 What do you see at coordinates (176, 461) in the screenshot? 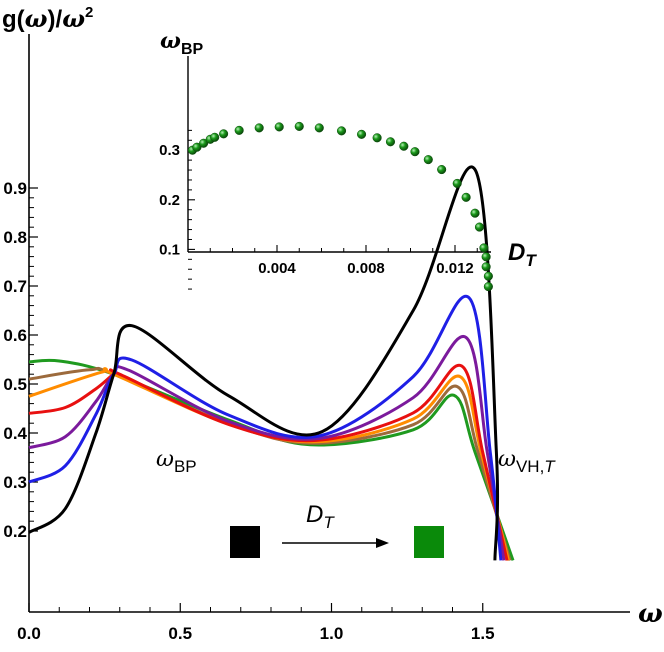
I see `annotation-omega-bp: ωBP` at bounding box center [176, 461].